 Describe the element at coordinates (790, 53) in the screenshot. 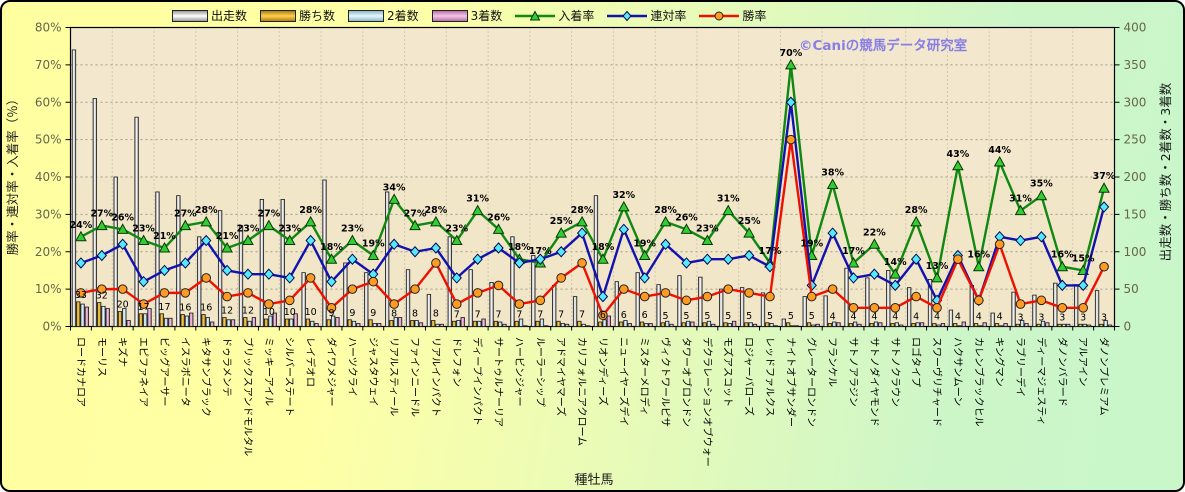

I see `data-label-入着率: 70%` at that location.